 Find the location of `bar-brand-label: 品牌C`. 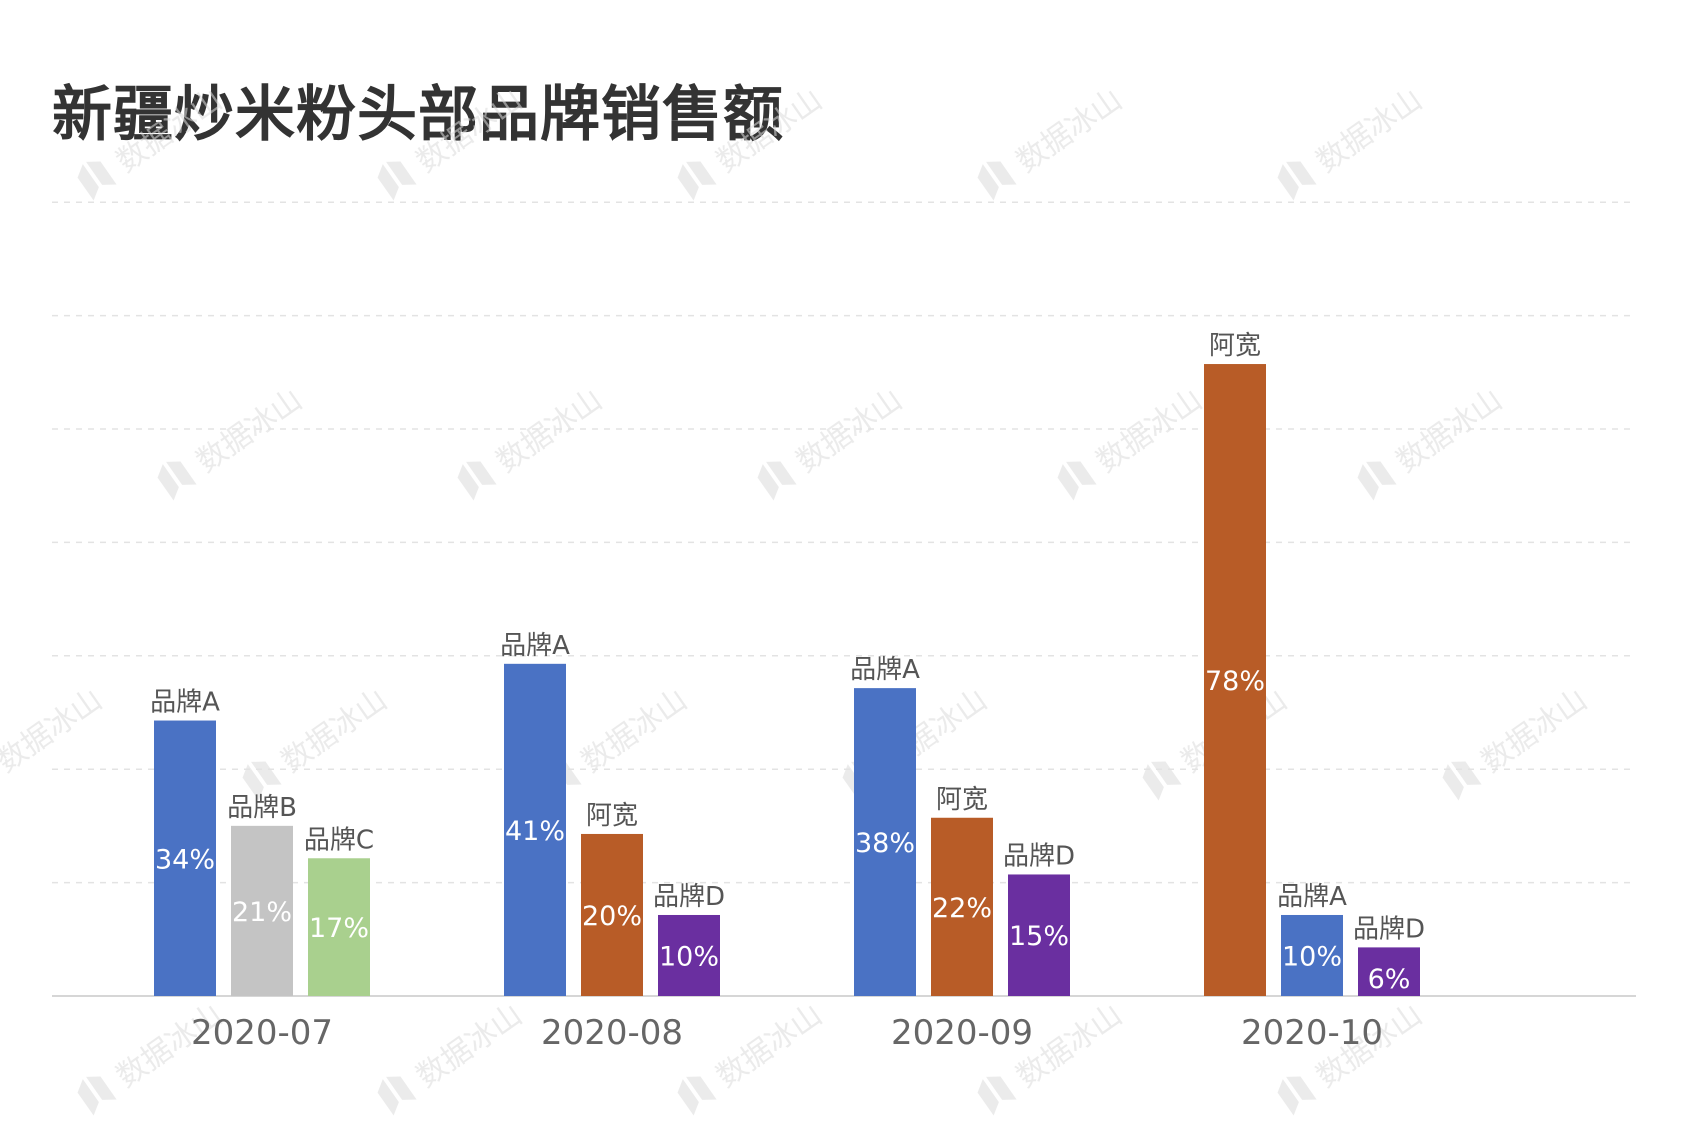

bar-brand-label: 品牌C is located at coordinates (339, 840).